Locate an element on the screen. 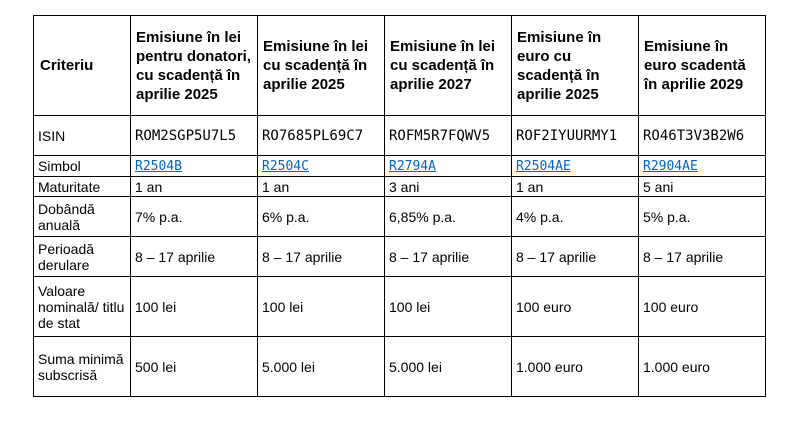  isin-value: ROFM5R7FQWV5 is located at coordinates (448, 135).